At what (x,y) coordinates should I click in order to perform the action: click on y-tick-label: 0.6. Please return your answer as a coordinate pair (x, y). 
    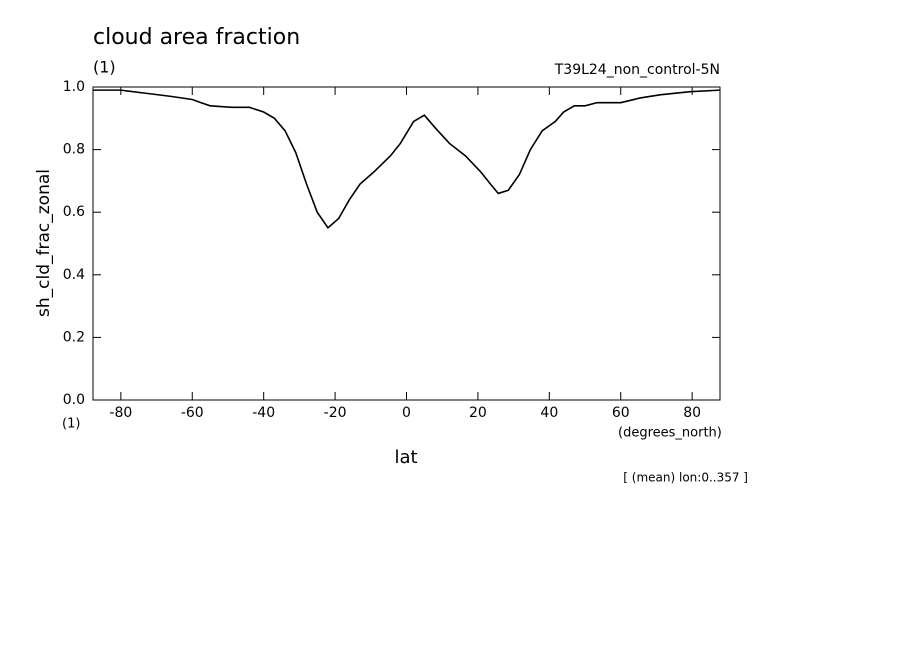
    Looking at the image, I should click on (74, 212).